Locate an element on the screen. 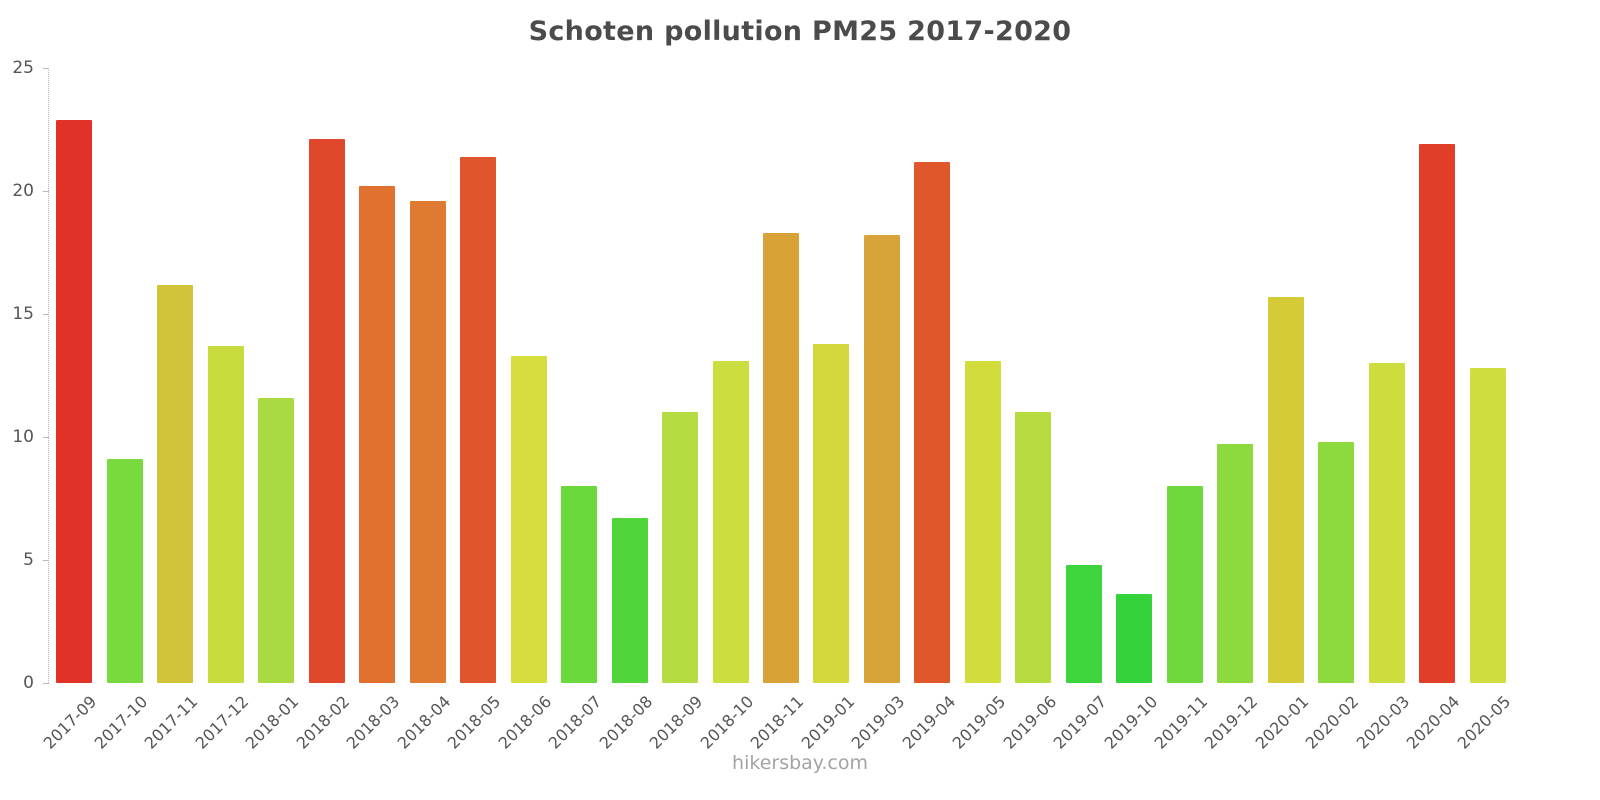 Image resolution: width=1600 pixels, height=800 pixels. y-axis-label: 0 is located at coordinates (28, 683).